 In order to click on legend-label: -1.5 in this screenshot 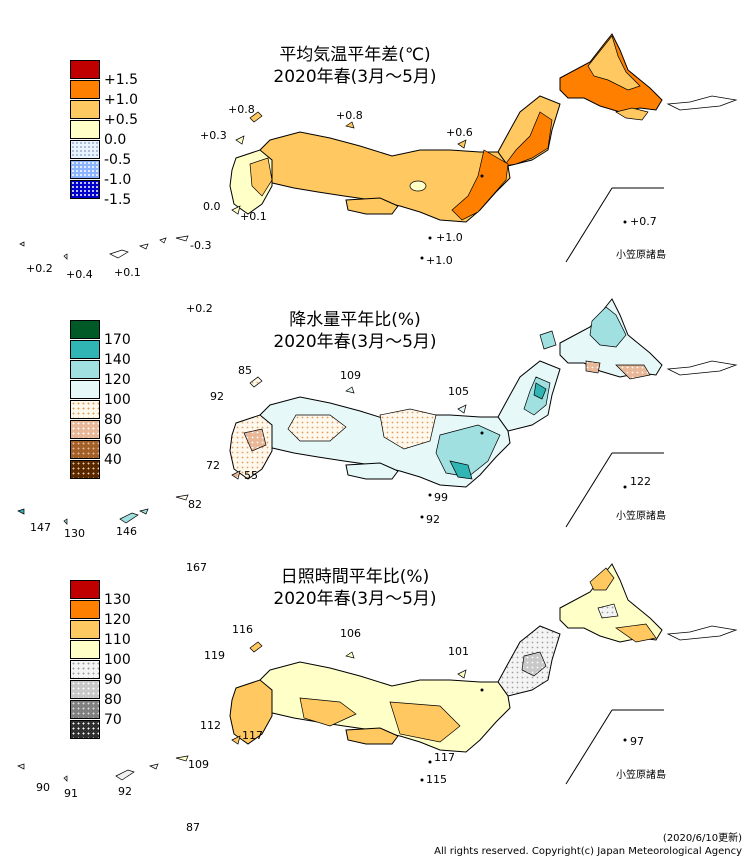, I will do `click(118, 200)`.